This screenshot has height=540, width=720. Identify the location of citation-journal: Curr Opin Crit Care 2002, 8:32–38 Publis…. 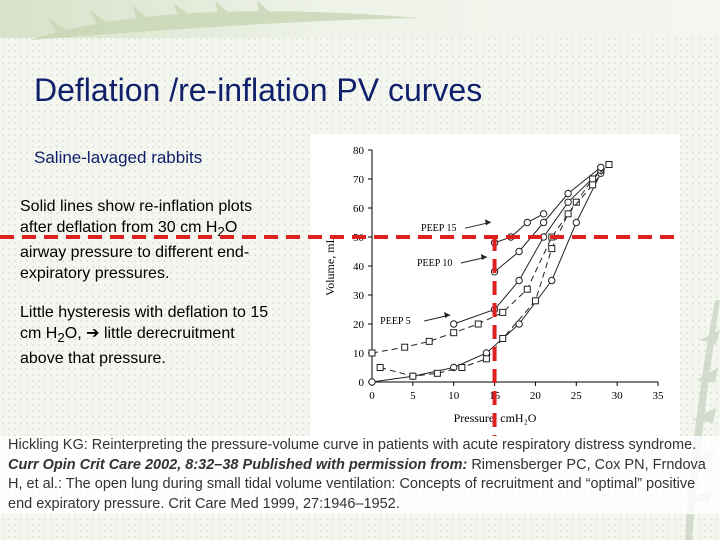
(238, 464).